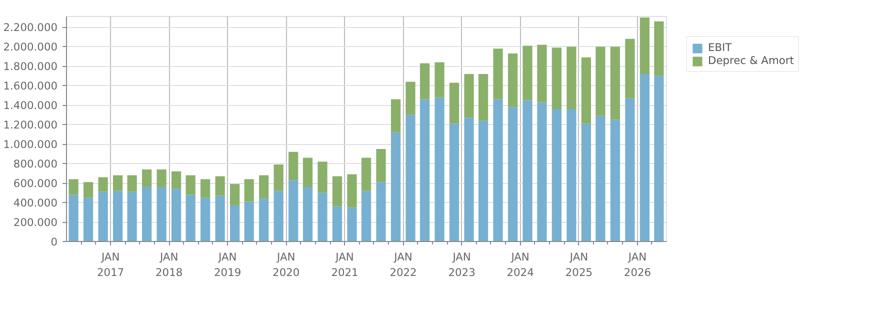  Describe the element at coordinates (169, 265) in the screenshot. I see `x-tick-label: JAN 2018` at that location.